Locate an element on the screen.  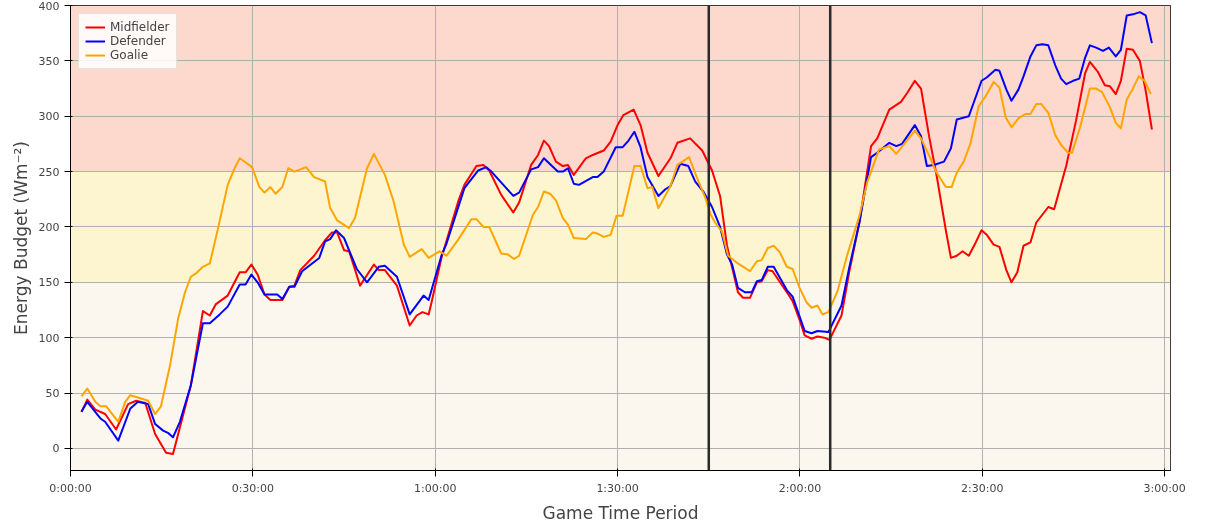
legend-label: Goalie is located at coordinates (129, 55).